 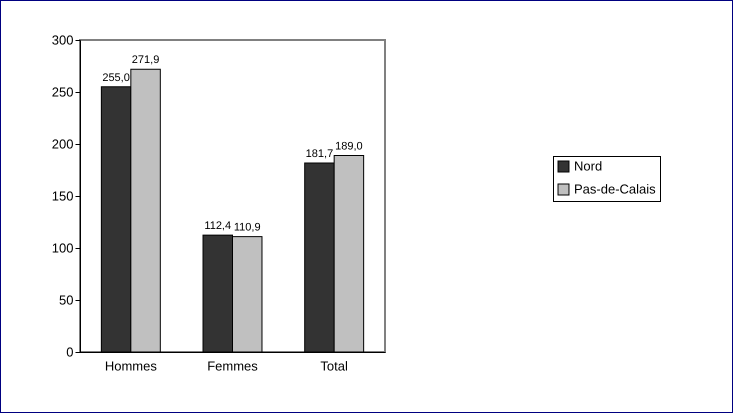 I want to click on x-tick-label: Hommes, so click(x=131, y=366).